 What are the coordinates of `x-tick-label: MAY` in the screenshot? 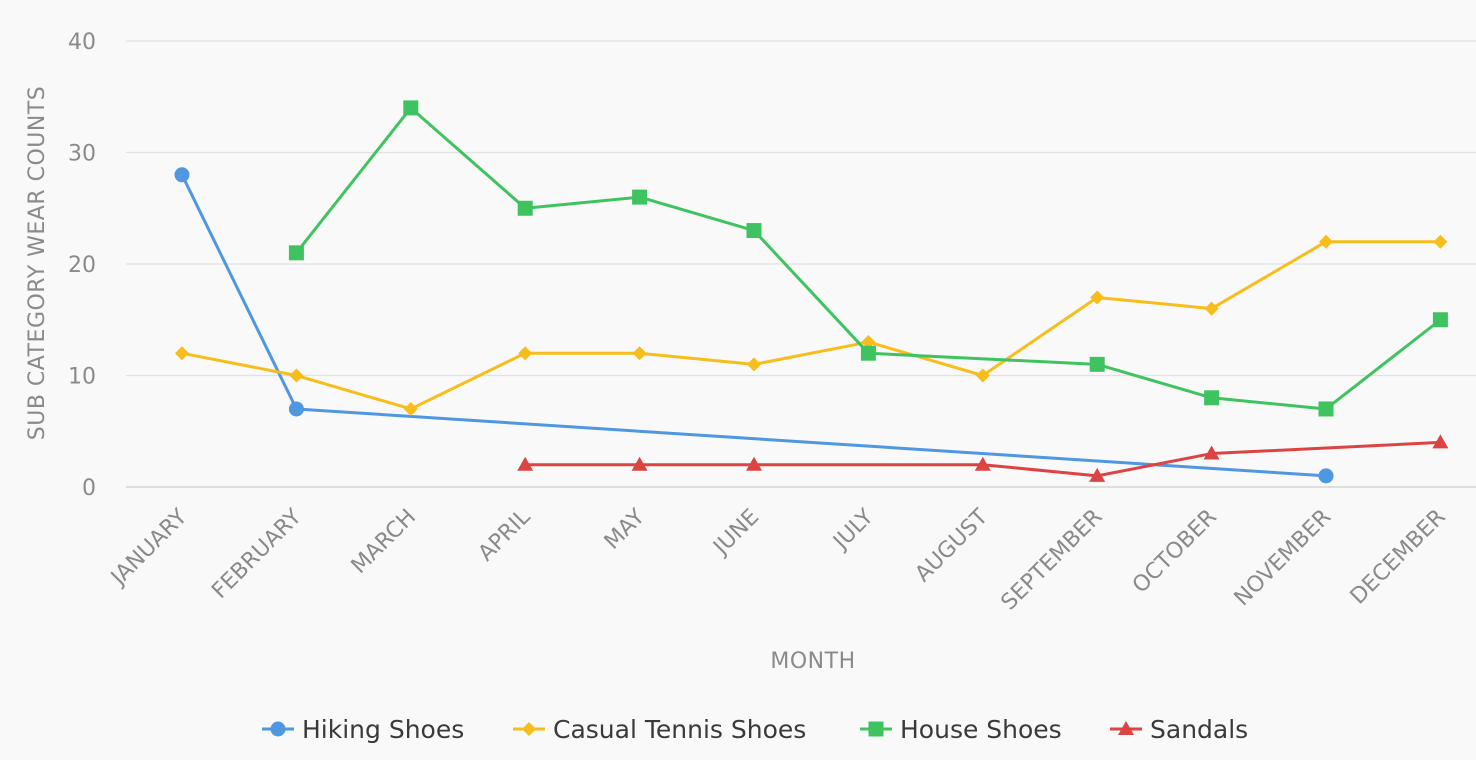 It's located at (625, 529).